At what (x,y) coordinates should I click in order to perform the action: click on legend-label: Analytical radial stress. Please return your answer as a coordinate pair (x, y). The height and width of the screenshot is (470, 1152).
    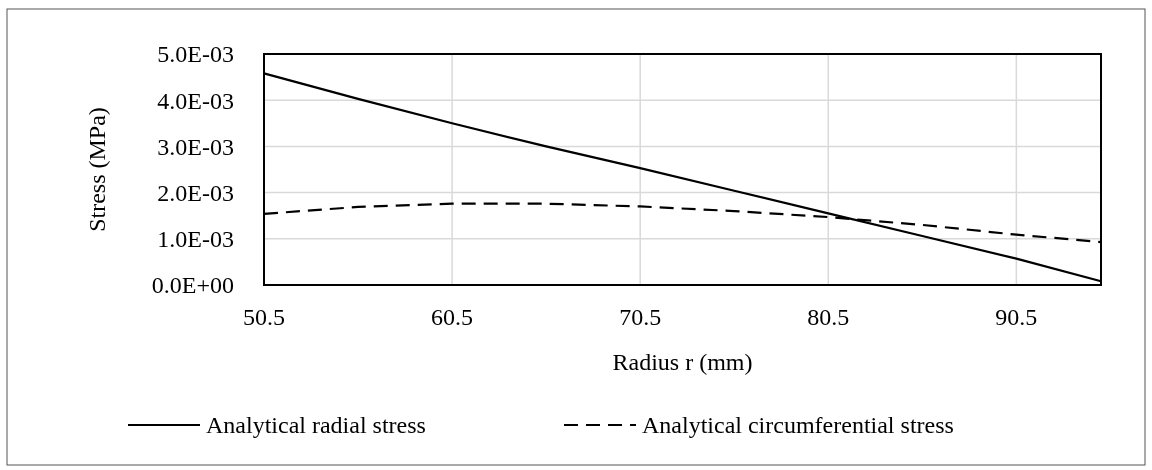
    Looking at the image, I should click on (316, 425).